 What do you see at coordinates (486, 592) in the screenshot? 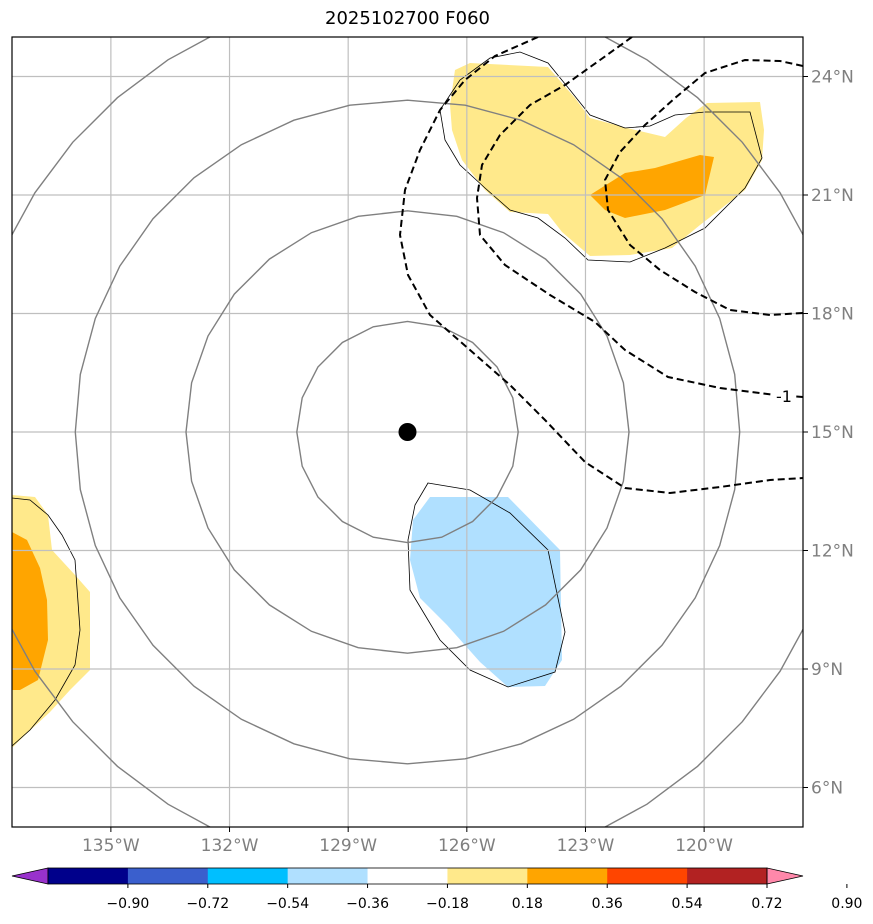
I see `negative-anomaly-s` at bounding box center [486, 592].